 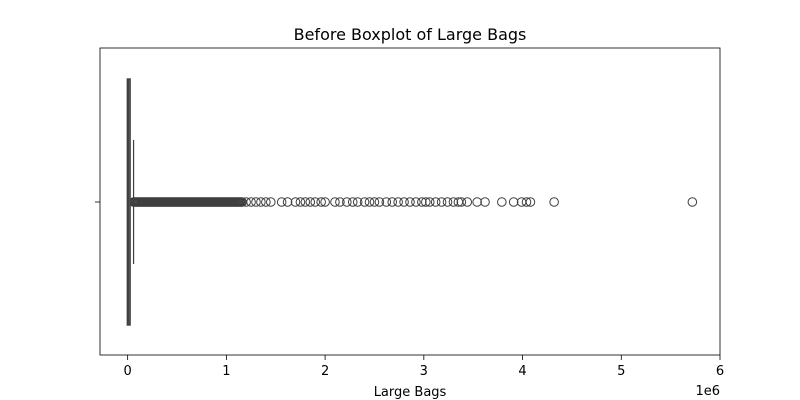 I want to click on x-tick-label: 0, so click(x=128, y=371).